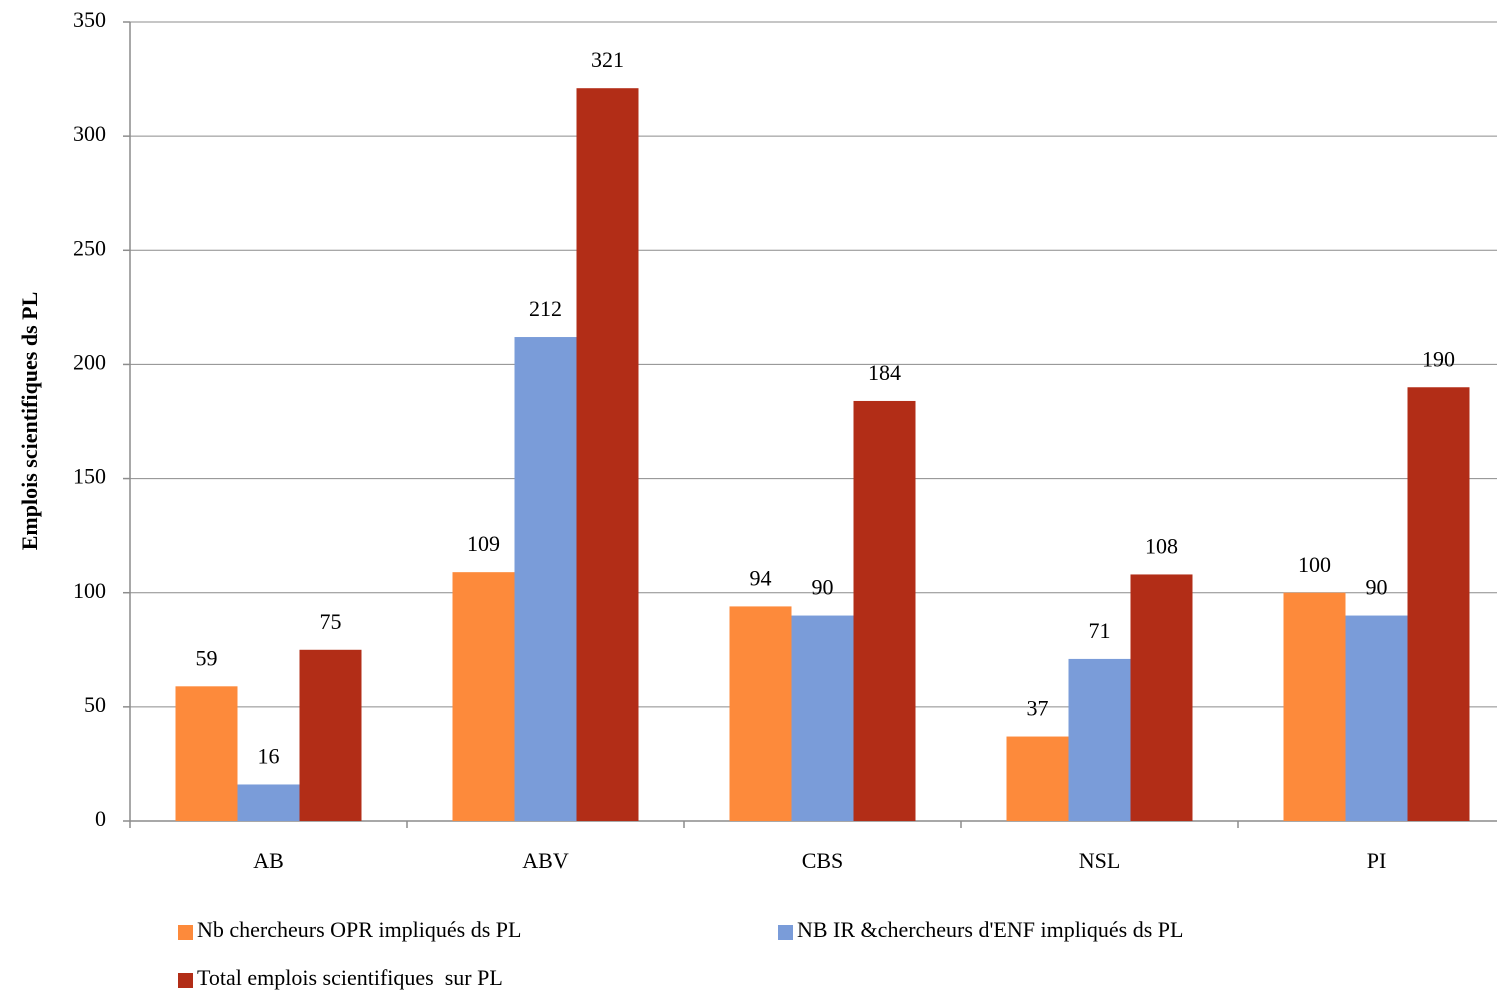 The width and height of the screenshot is (1497, 995). What do you see at coordinates (95, 704) in the screenshot?
I see `y-tick-label: 50` at bounding box center [95, 704].